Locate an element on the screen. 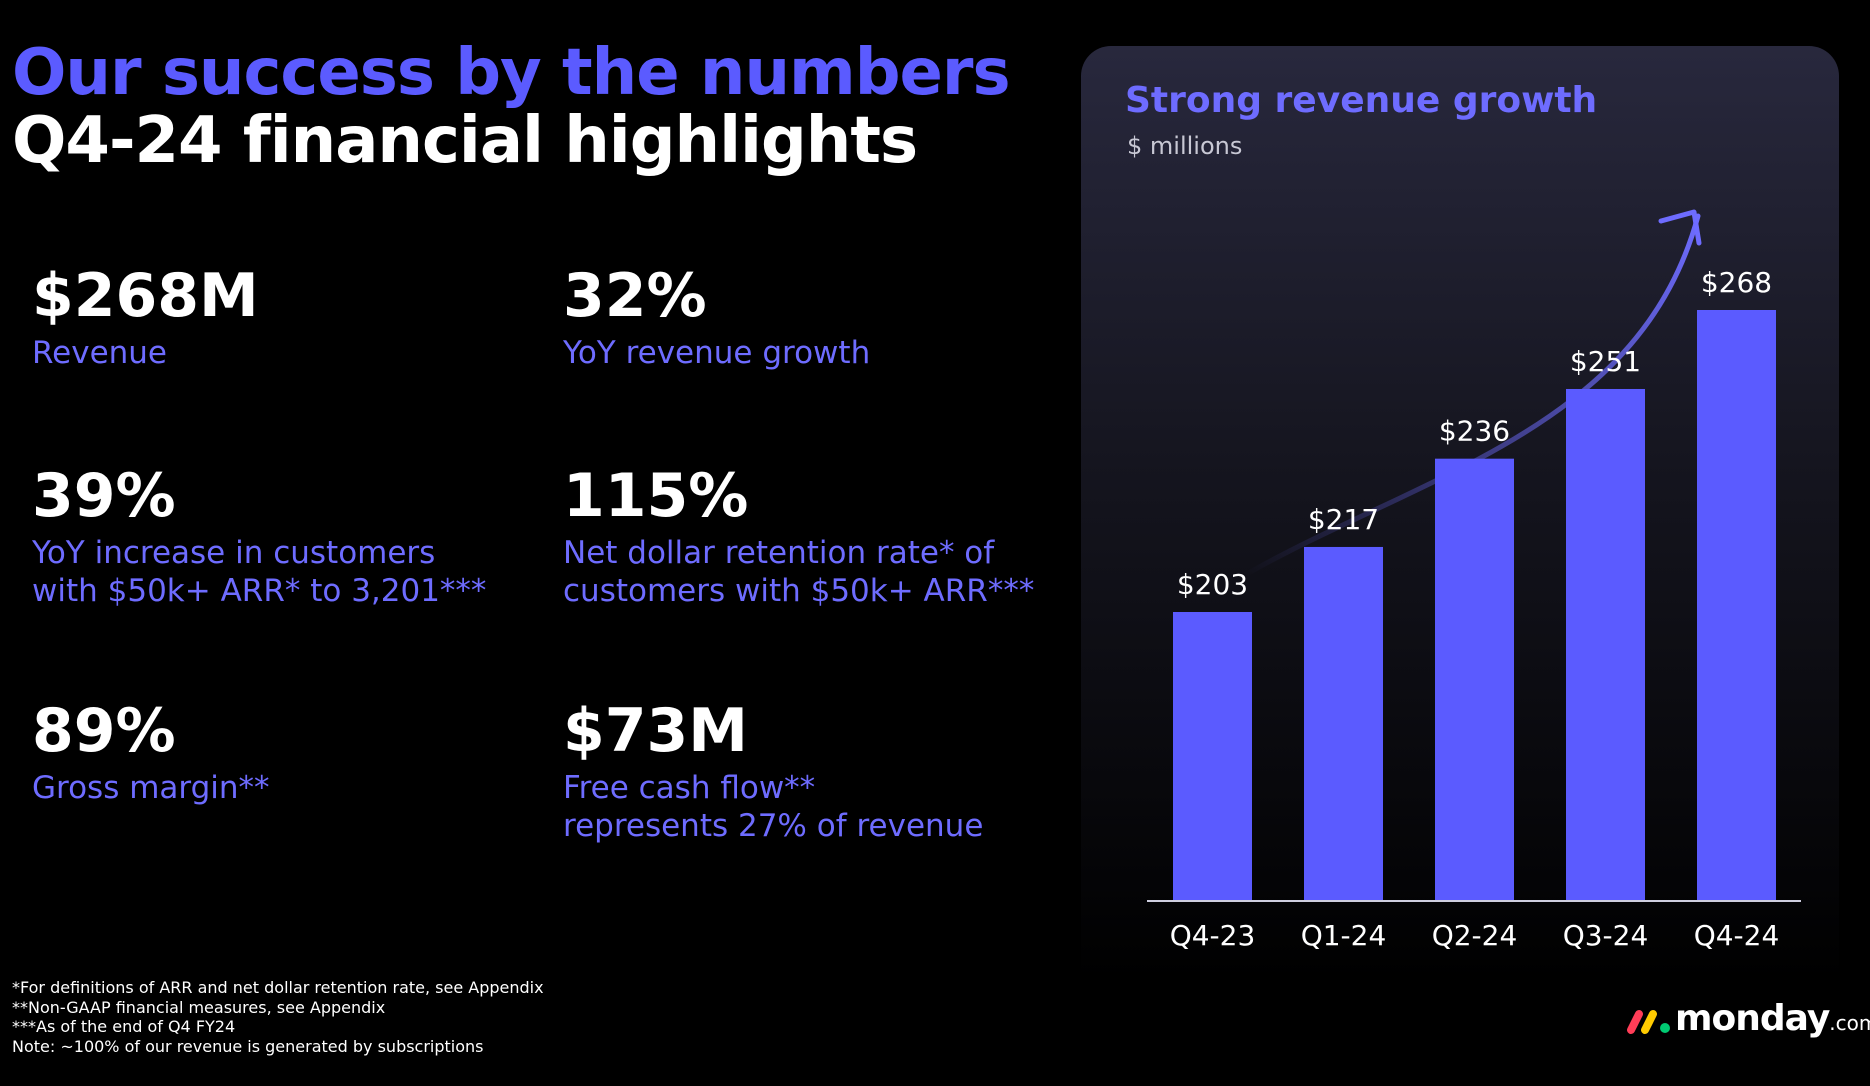  metric-yoy-revenue-growth: 32% YoY revenue growth is located at coordinates (716, 318).